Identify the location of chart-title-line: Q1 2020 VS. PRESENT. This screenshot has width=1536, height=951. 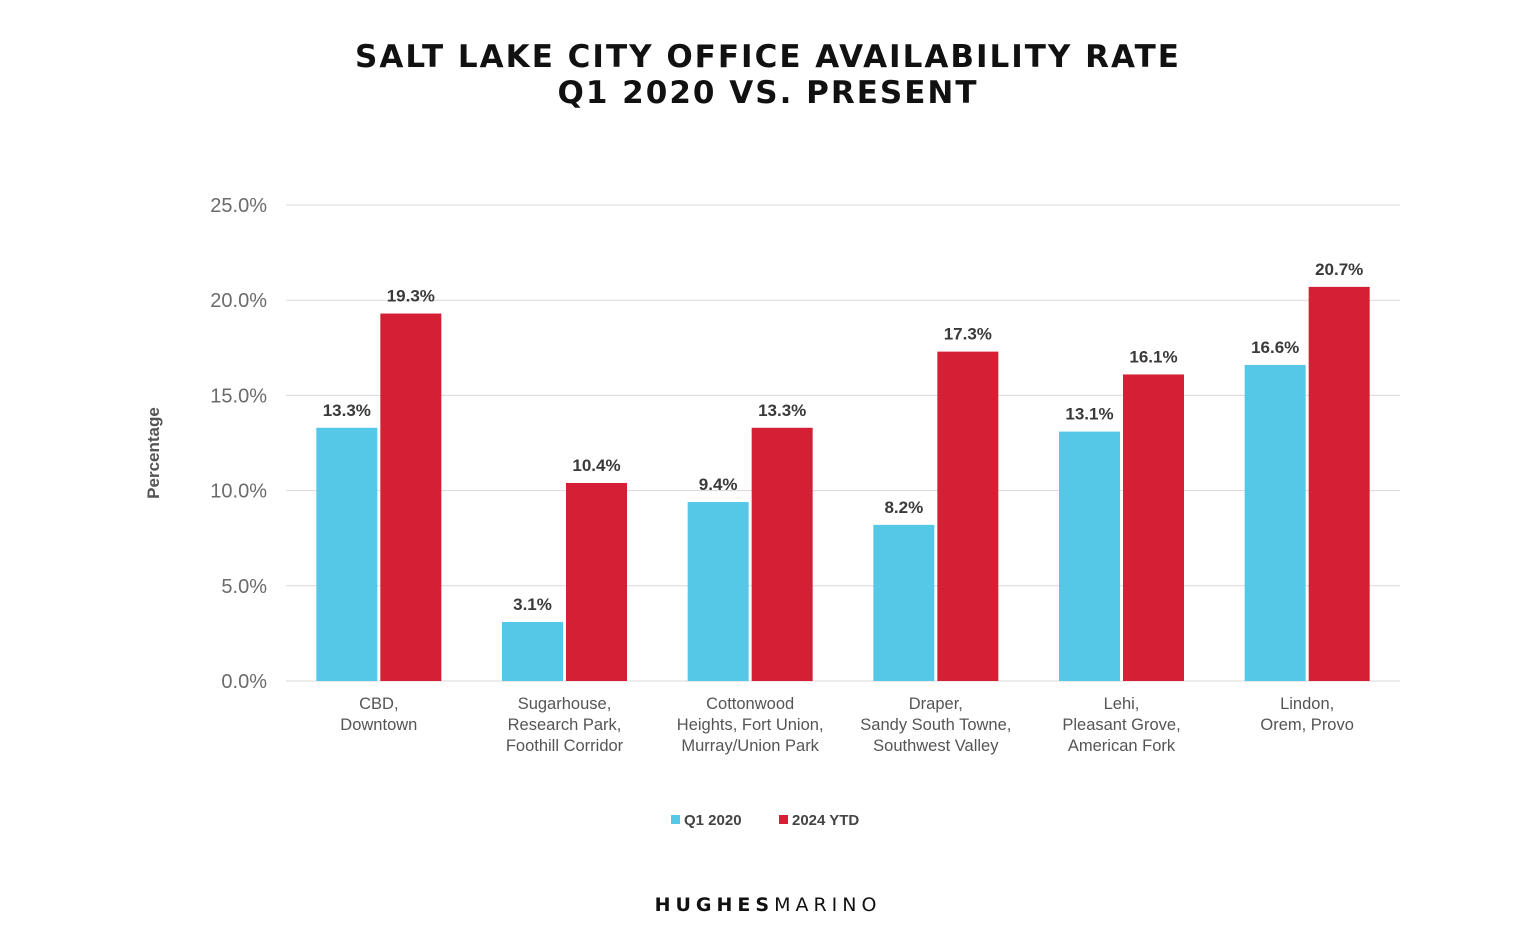
(767, 93).